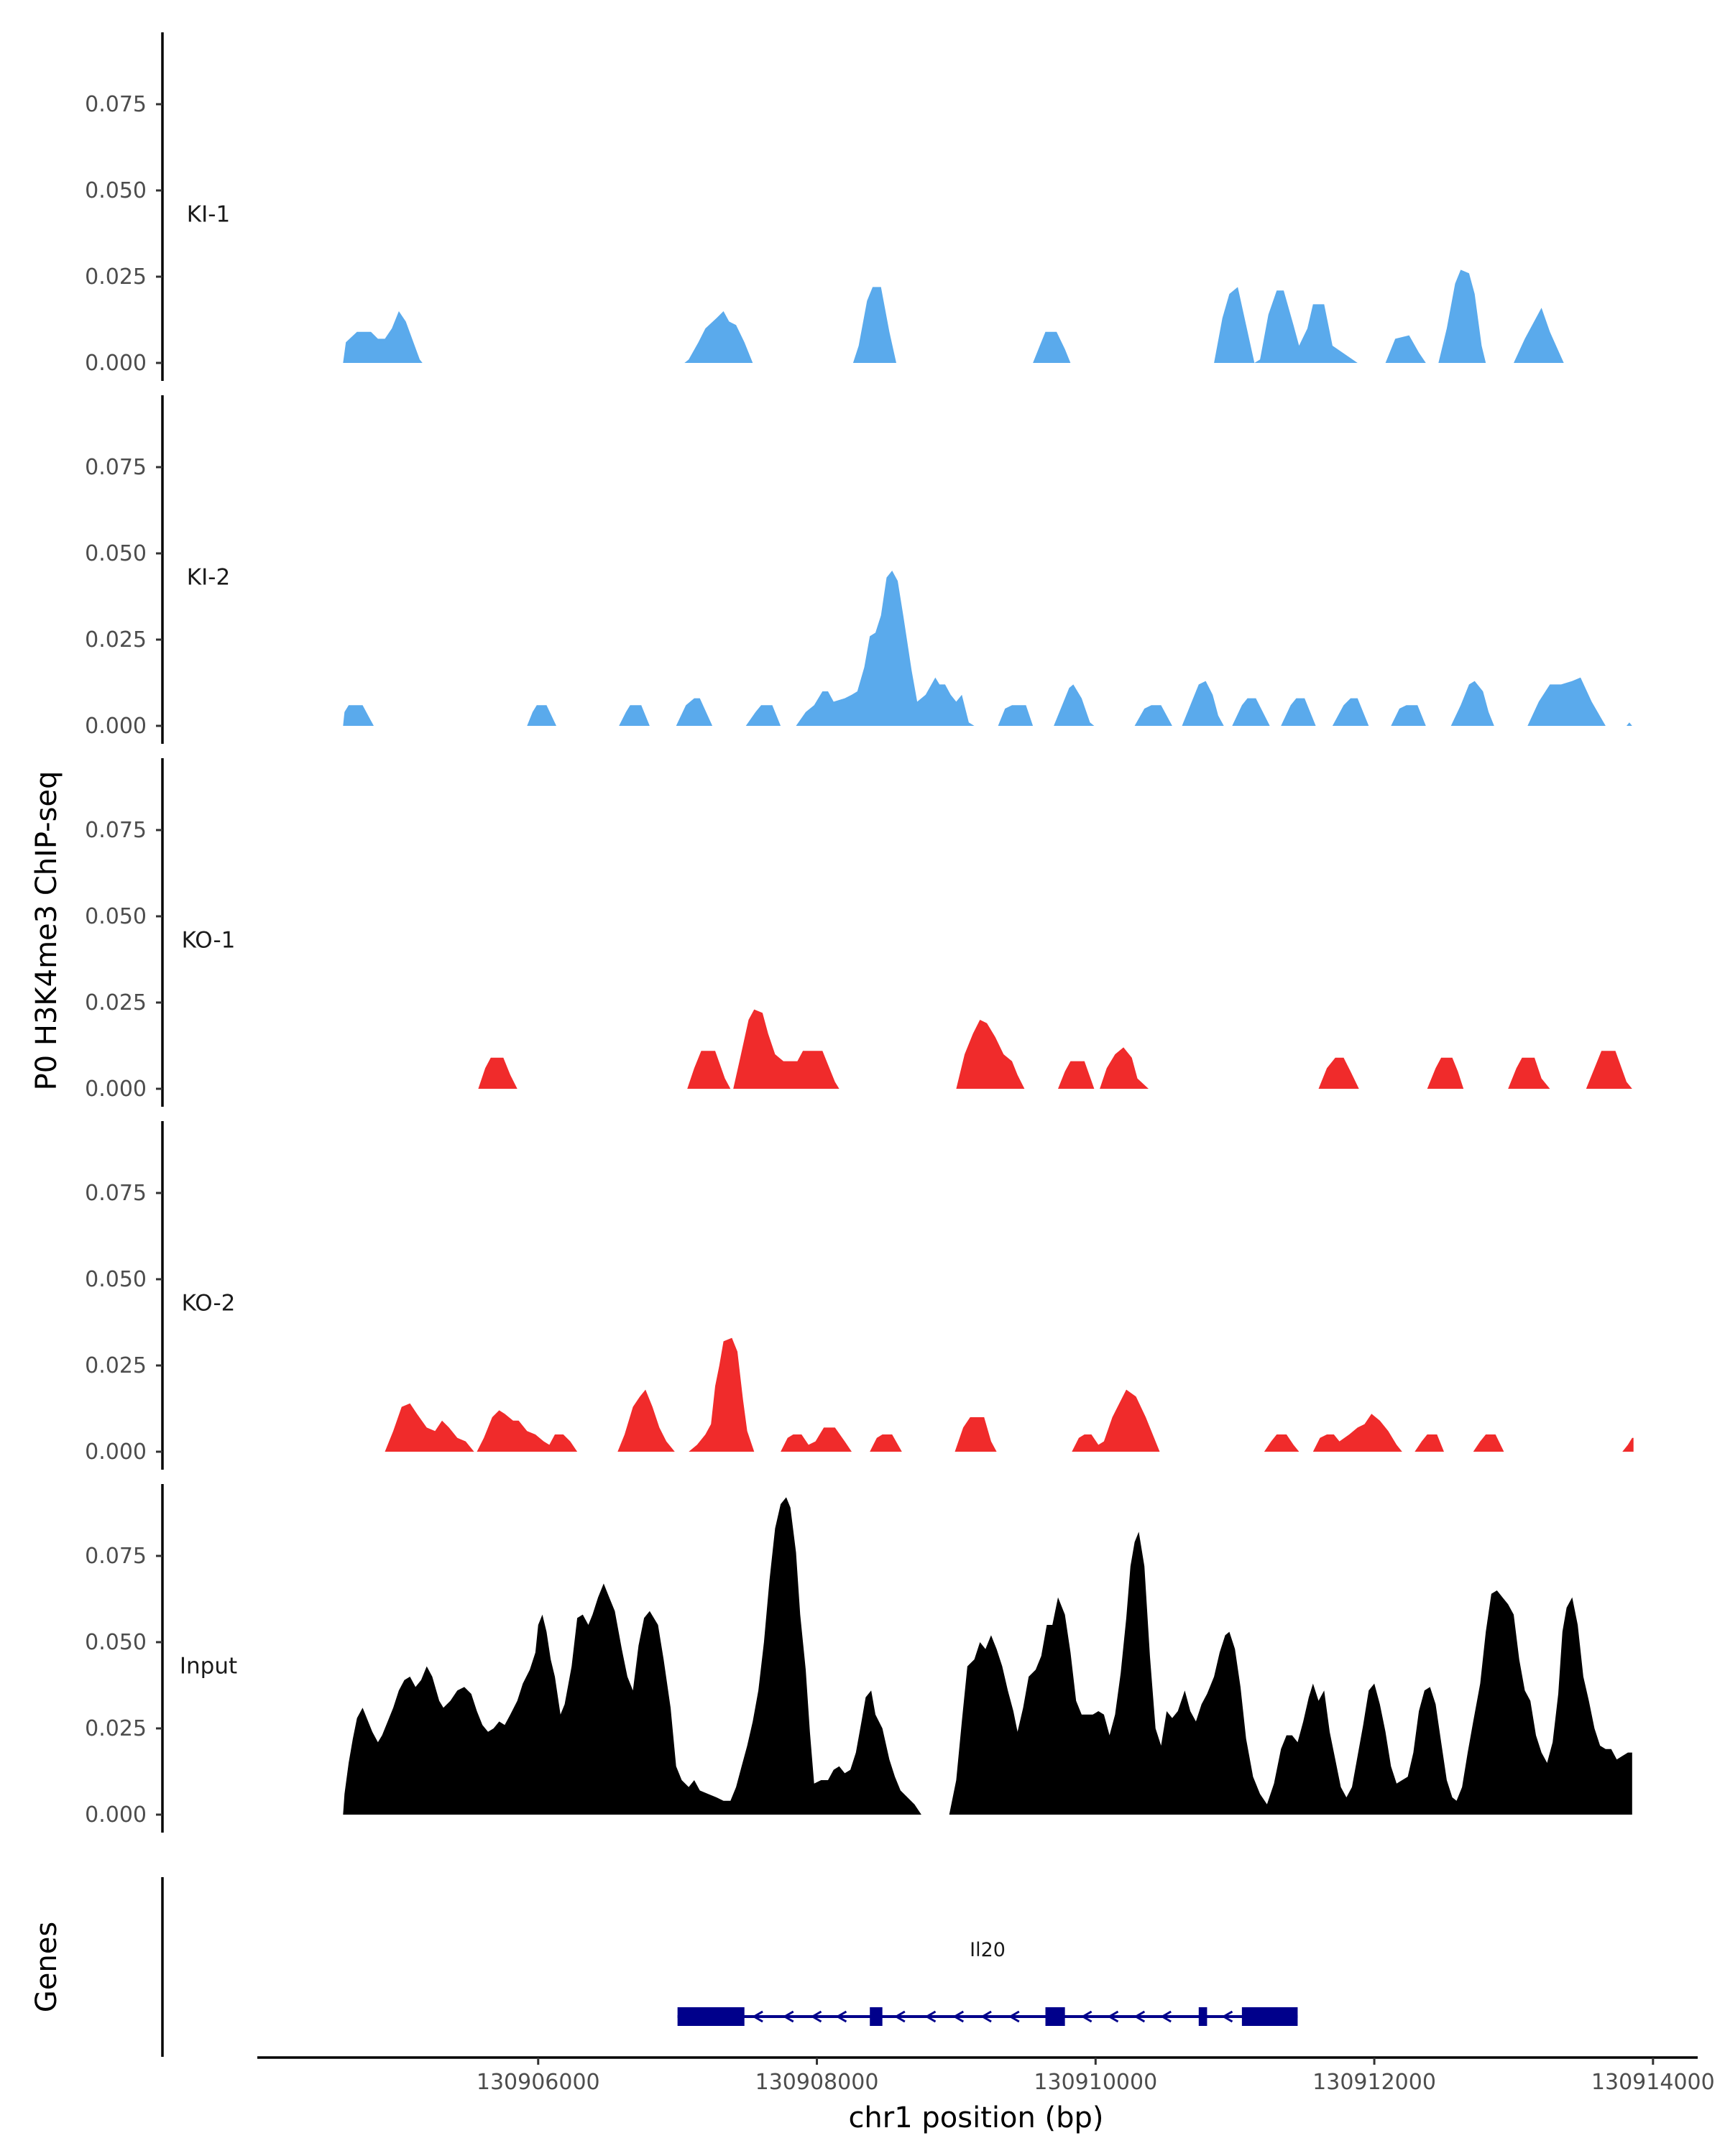 This screenshot has width=1725, height=2156. I want to click on track-ki-2-signal-area, so click(987, 648).